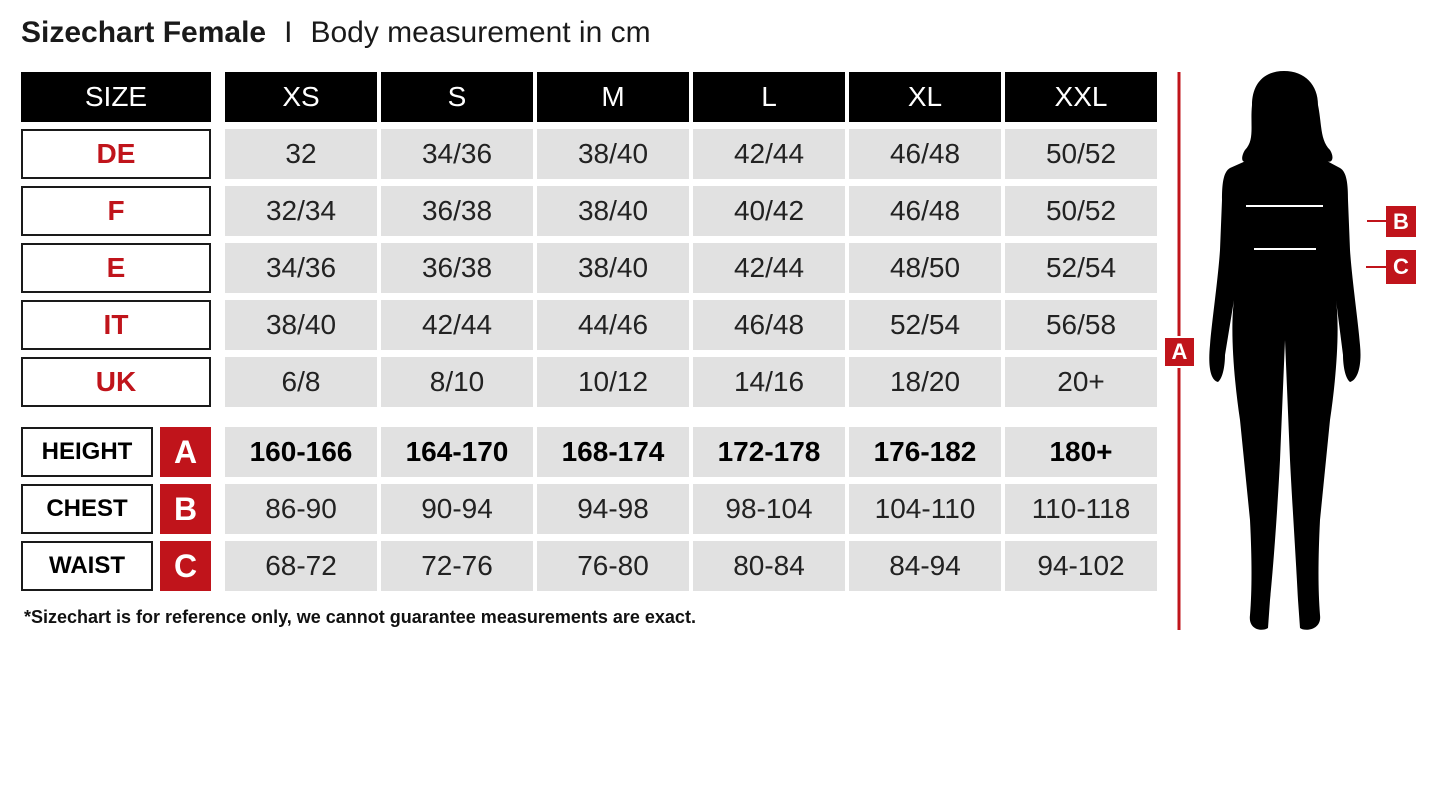  I want to click on size-column-header-xs: XS, so click(301, 97).